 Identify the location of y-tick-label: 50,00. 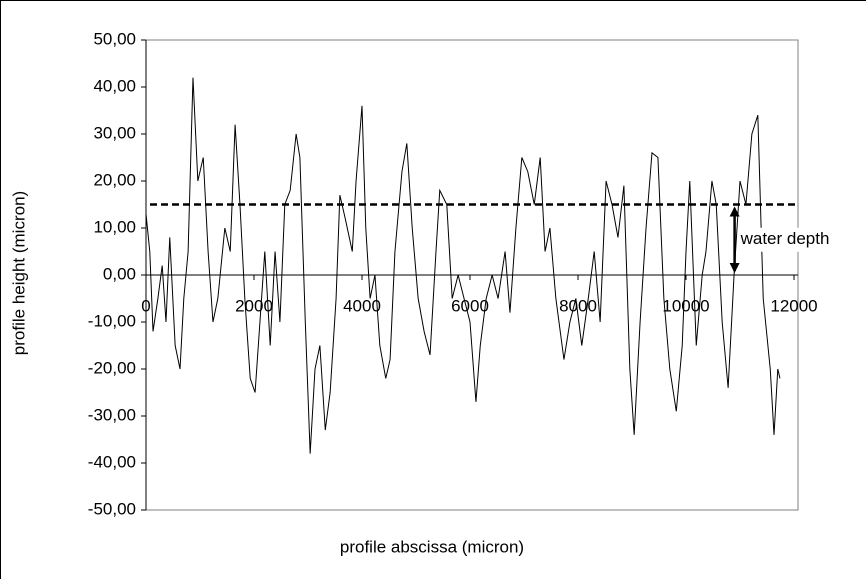
(114, 38).